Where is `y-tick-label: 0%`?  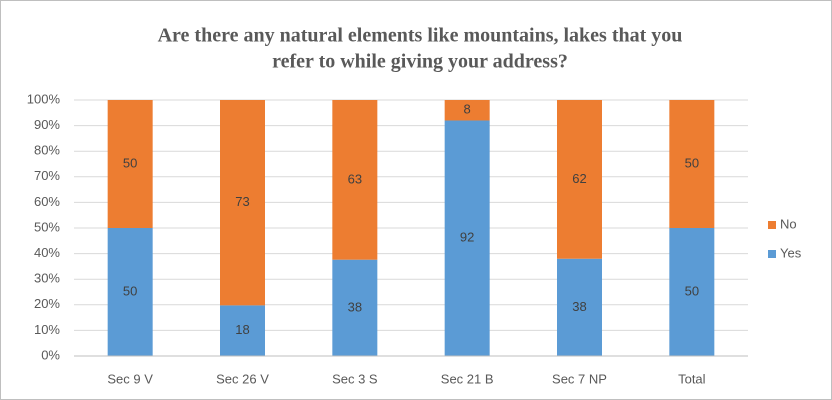 y-tick-label: 0% is located at coordinates (50, 354).